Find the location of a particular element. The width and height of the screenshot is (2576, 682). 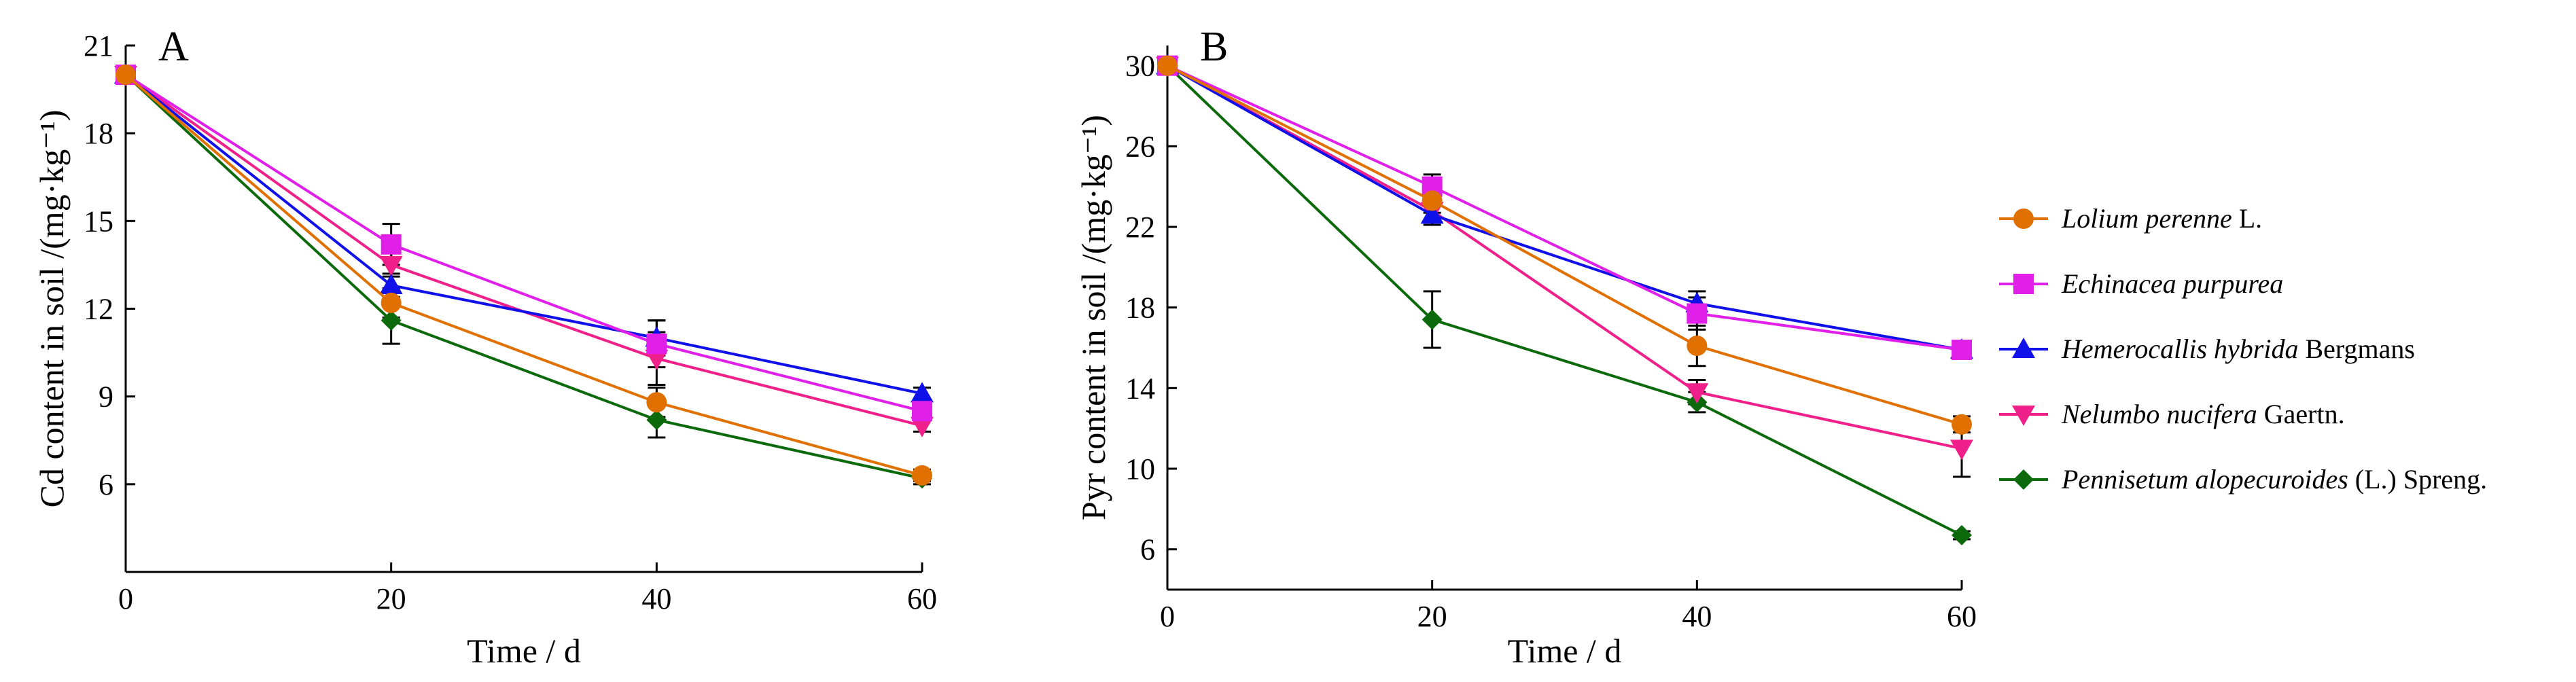

panel-a-y-tick-label: 18 is located at coordinates (98, 133).